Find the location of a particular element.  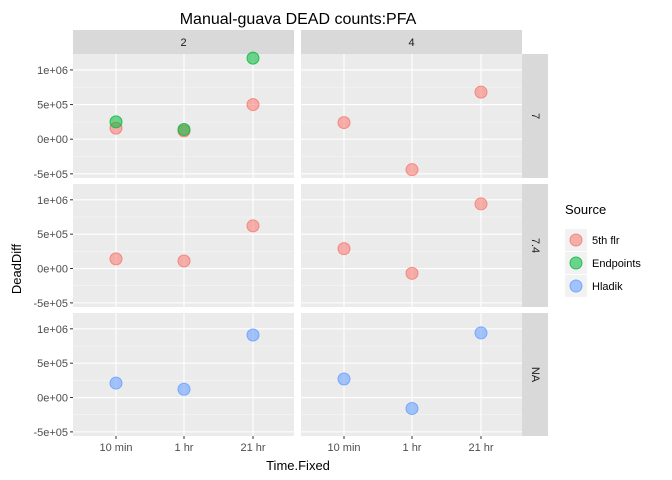

legend-title: Source is located at coordinates (585, 209).